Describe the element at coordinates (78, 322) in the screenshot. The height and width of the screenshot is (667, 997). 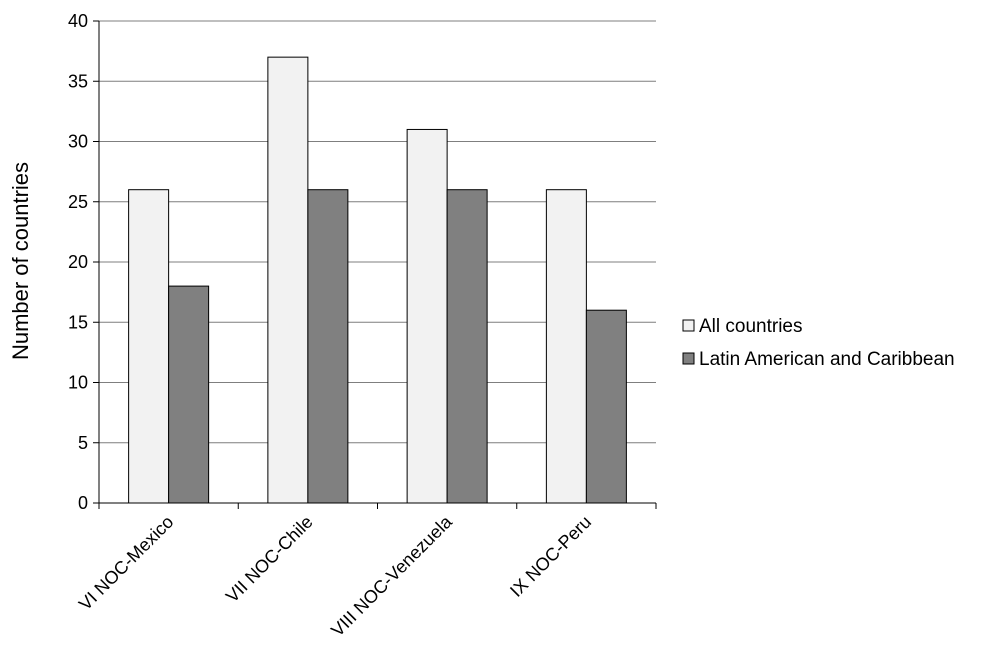
I see `y-tick-label: 15` at that location.